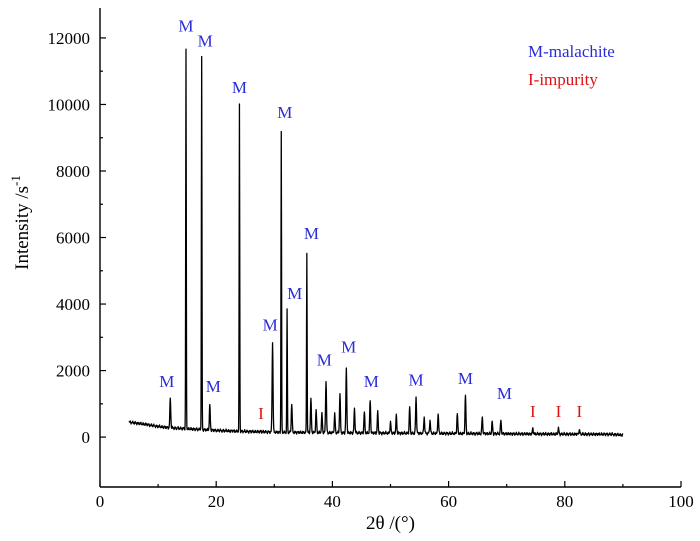  Describe the element at coordinates (216, 501) in the screenshot. I see `x-tick-label: 20` at that location.